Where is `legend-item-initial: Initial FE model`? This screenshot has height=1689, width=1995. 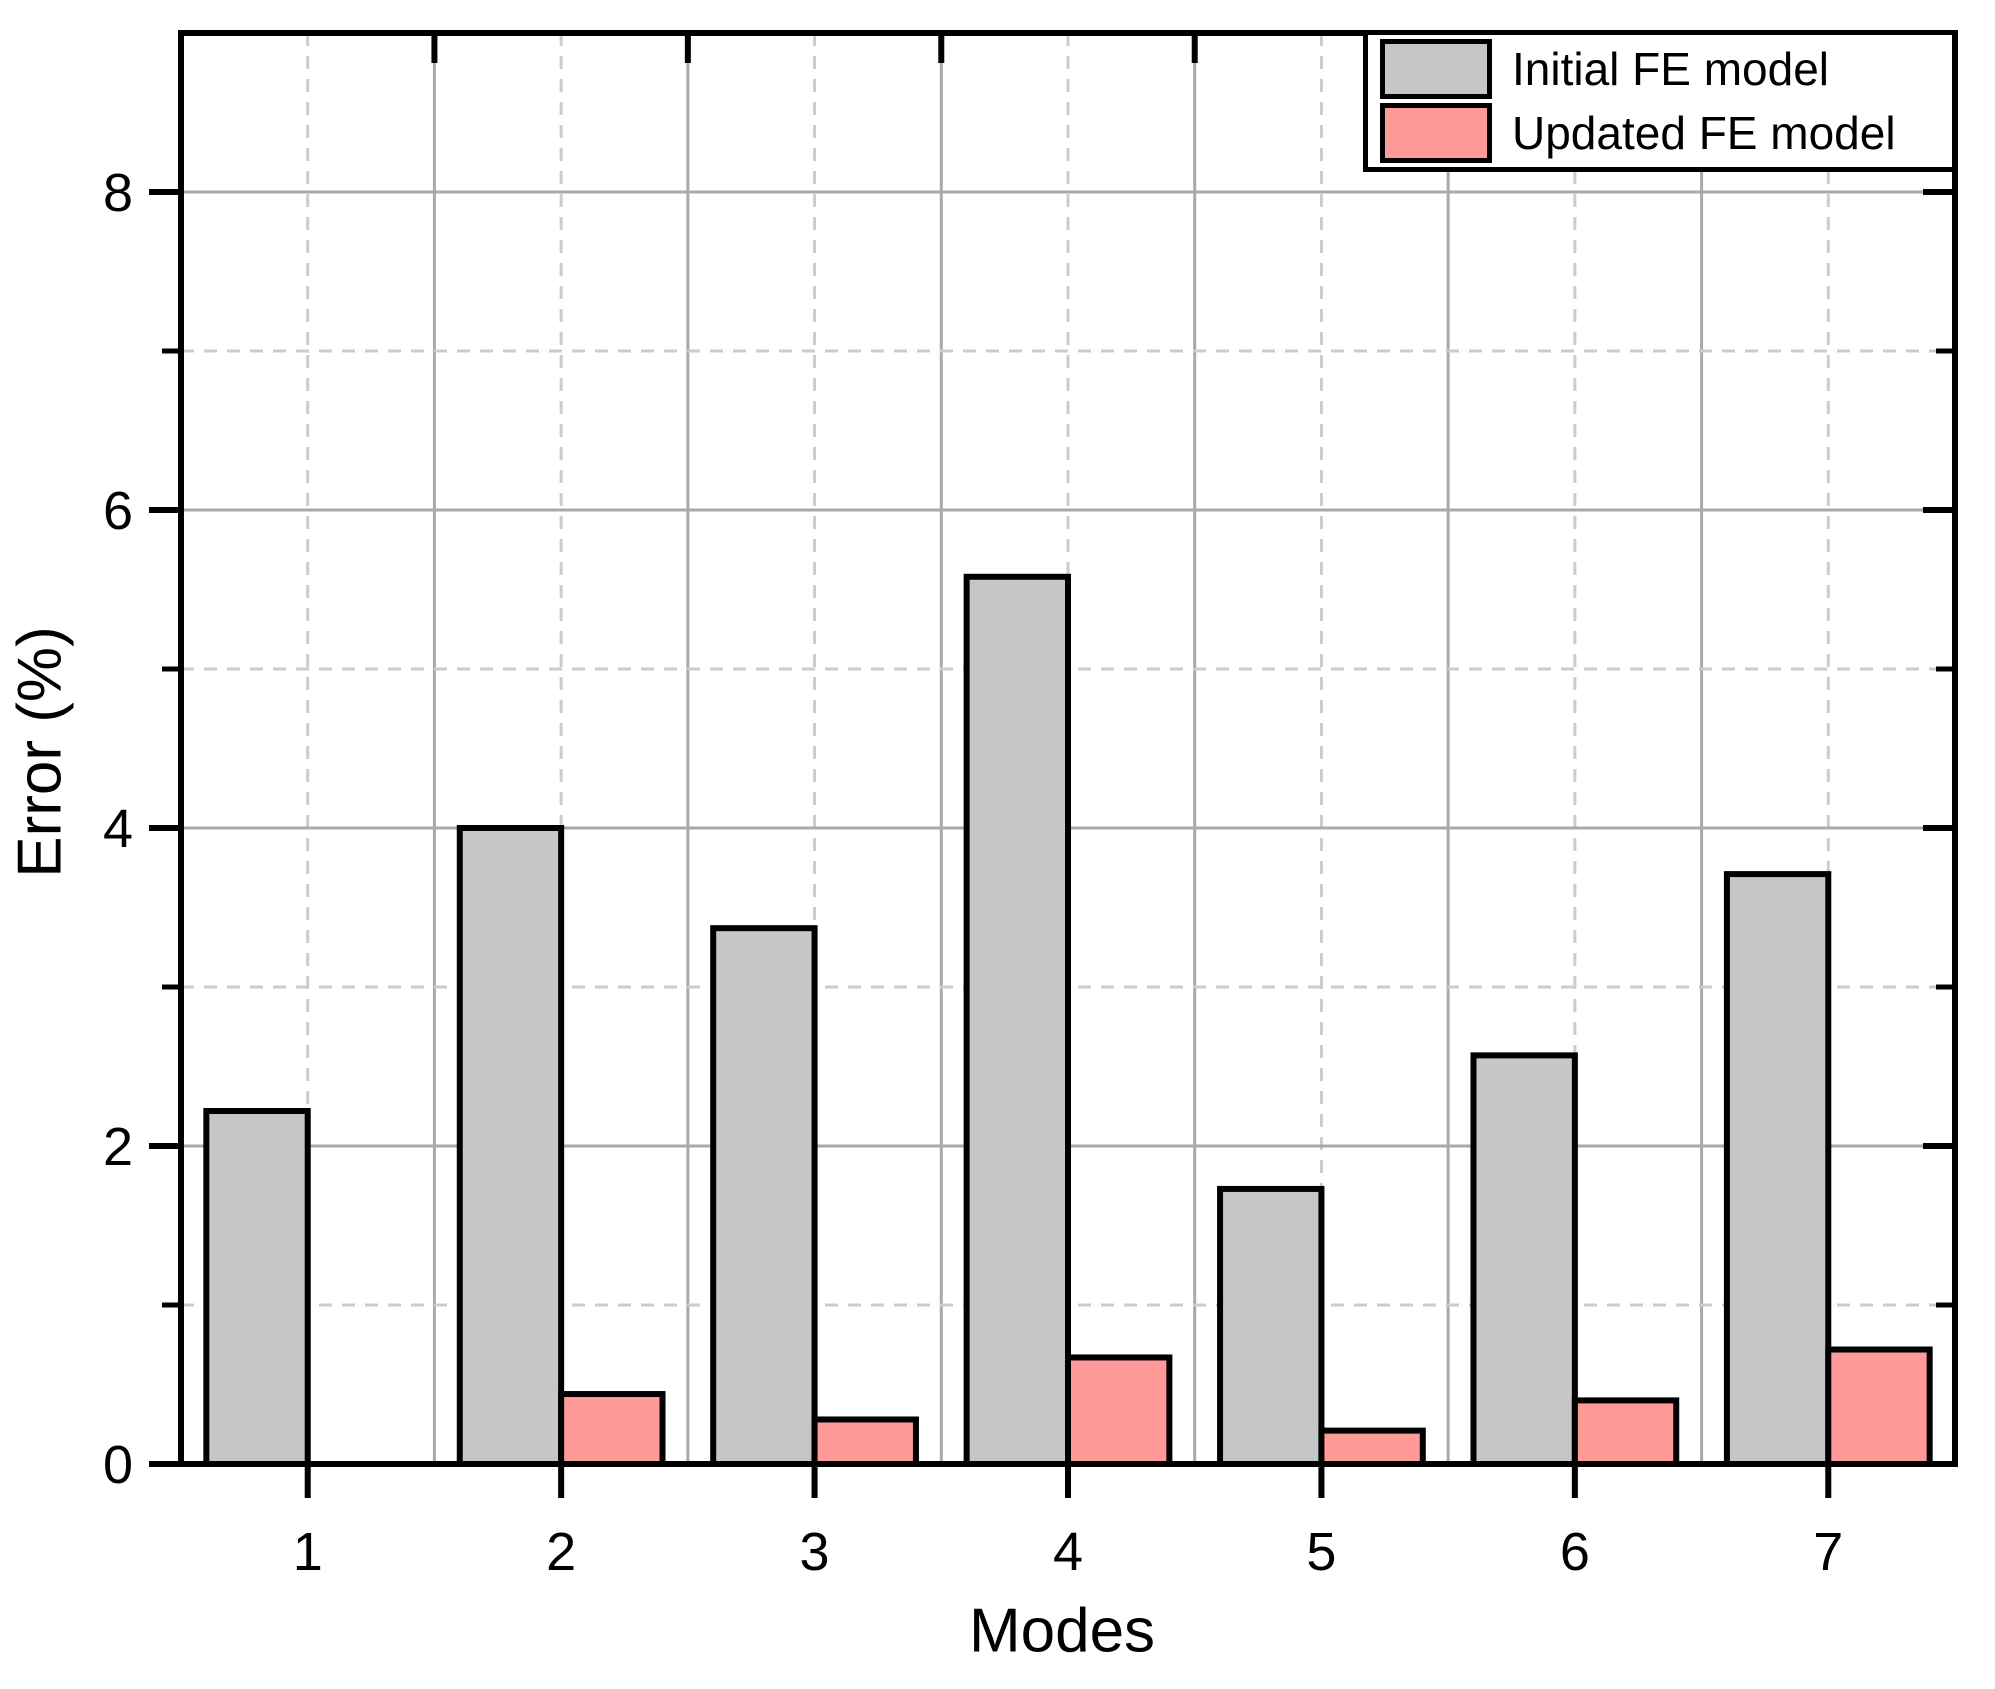
legend-item-initial: Initial FE model is located at coordinates (1660, 69).